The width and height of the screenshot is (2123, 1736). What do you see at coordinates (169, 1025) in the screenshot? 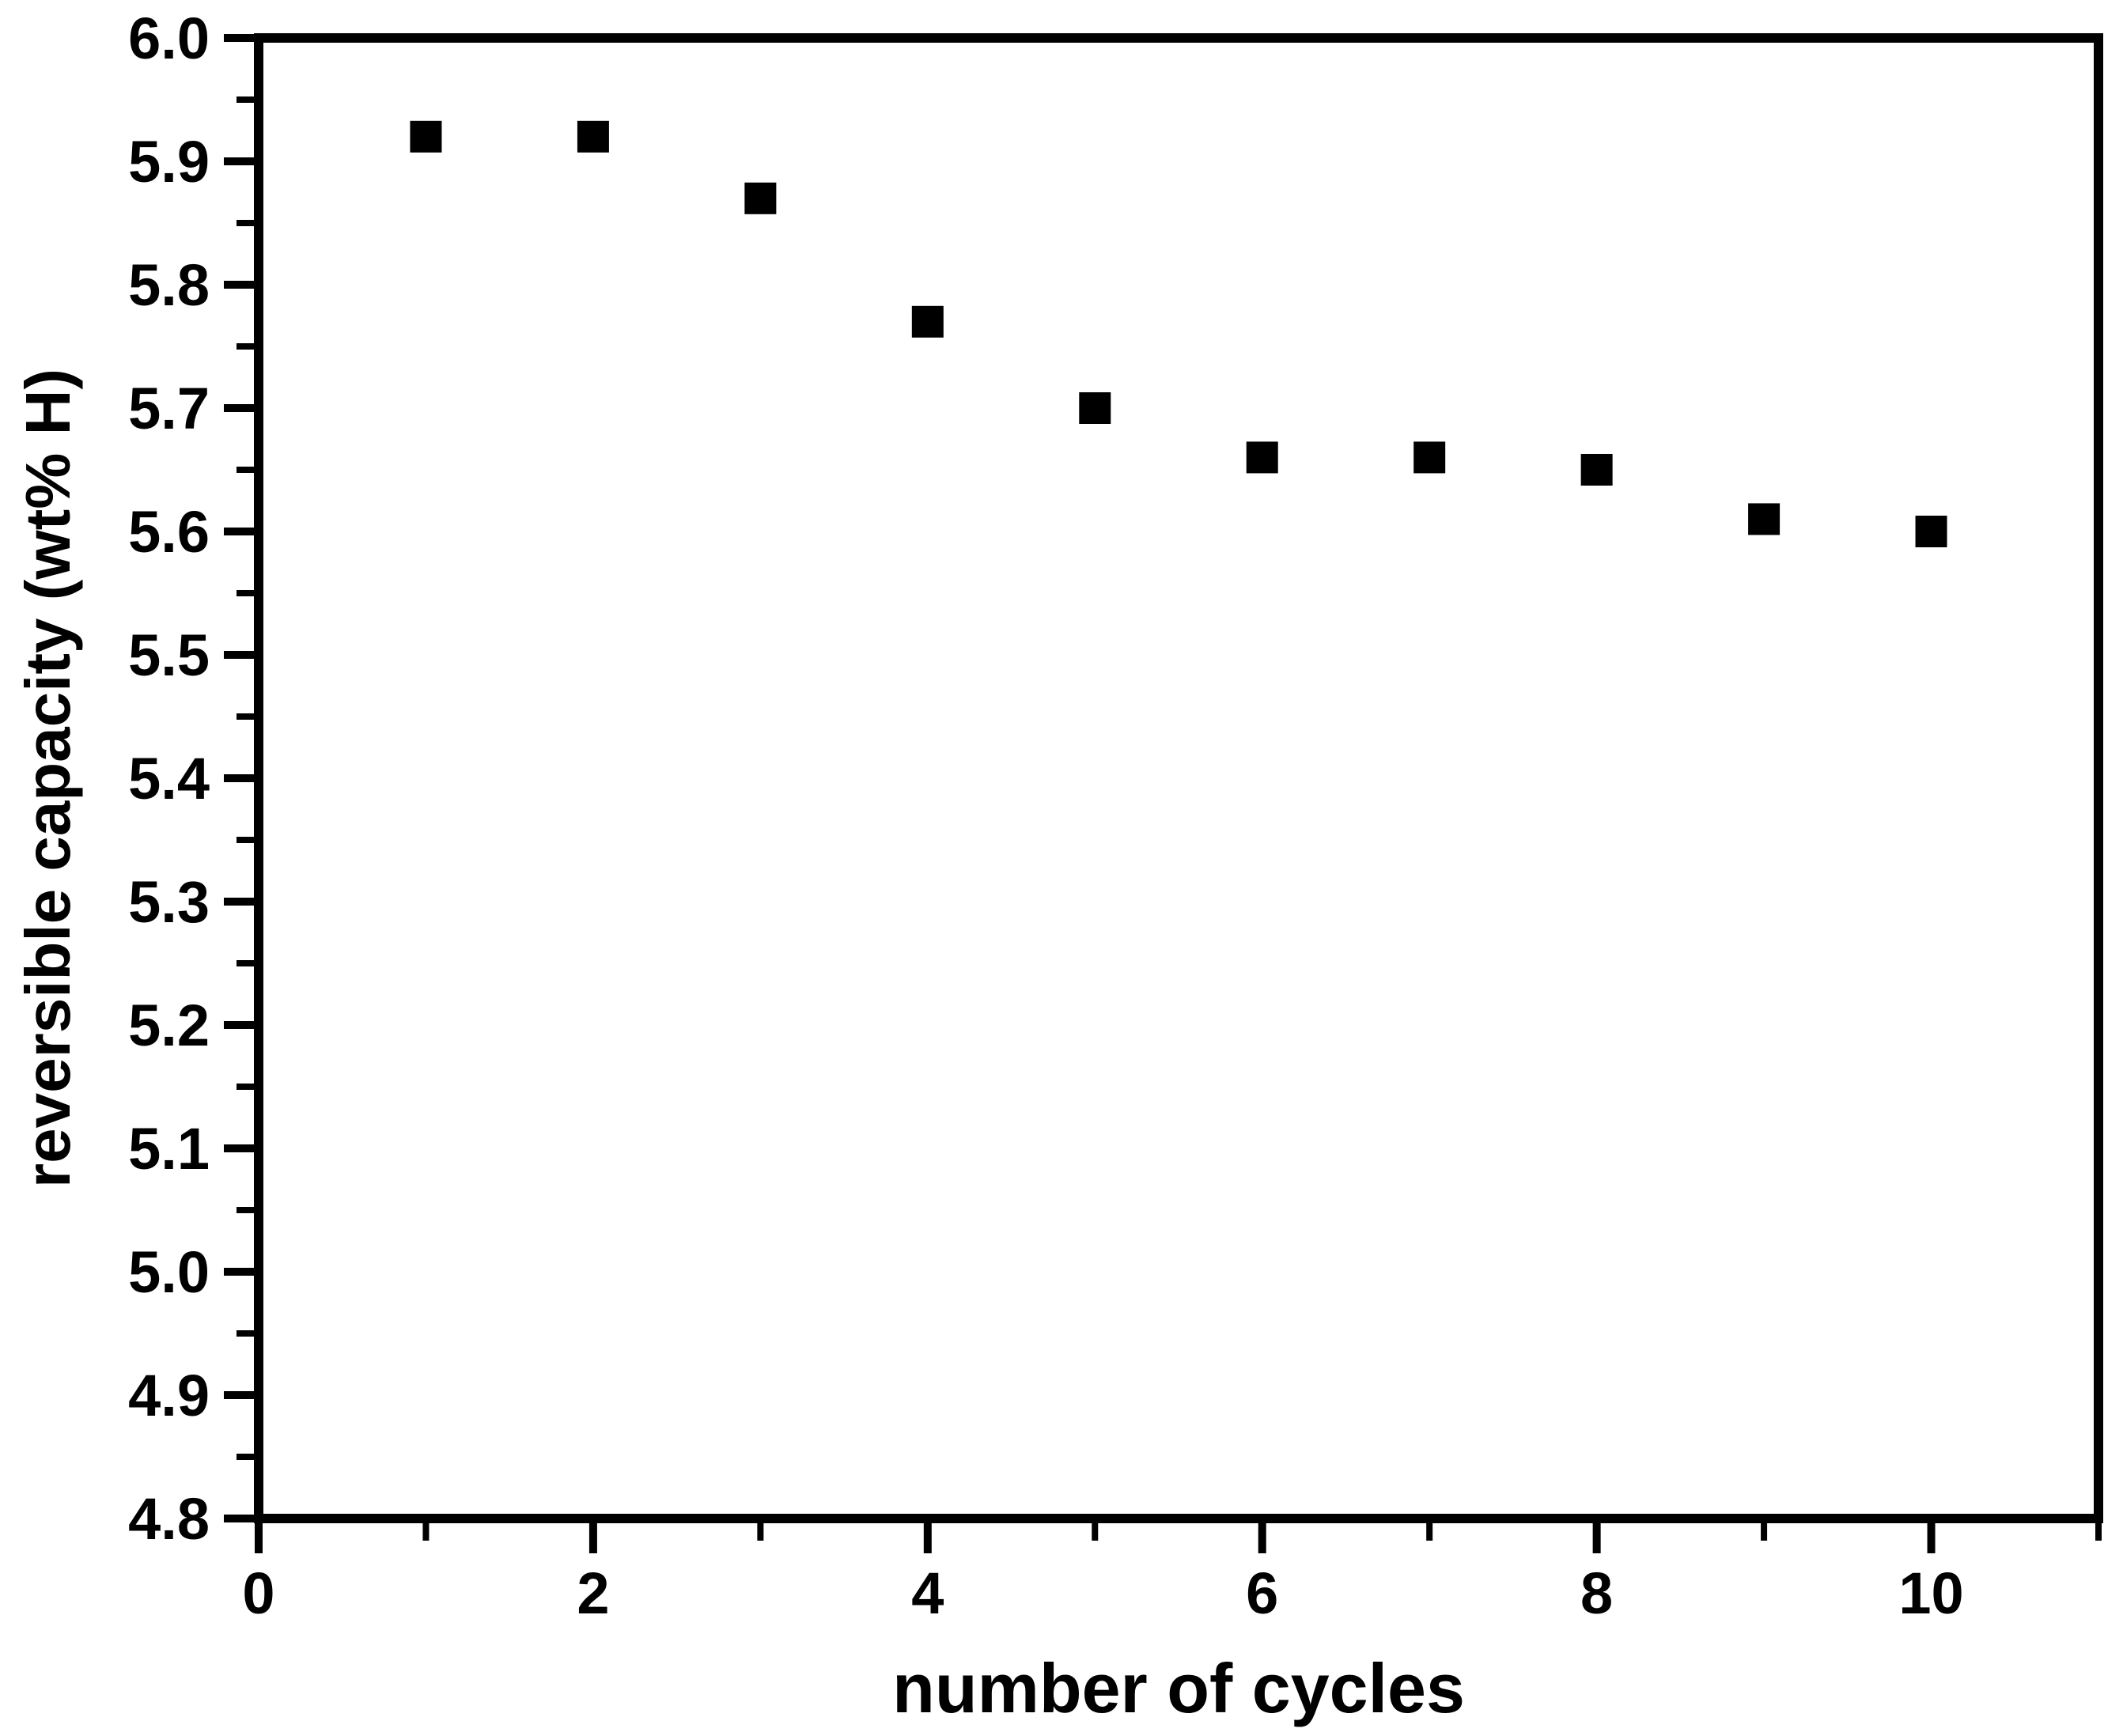
I see `y-tick-label: 5.2` at bounding box center [169, 1025].